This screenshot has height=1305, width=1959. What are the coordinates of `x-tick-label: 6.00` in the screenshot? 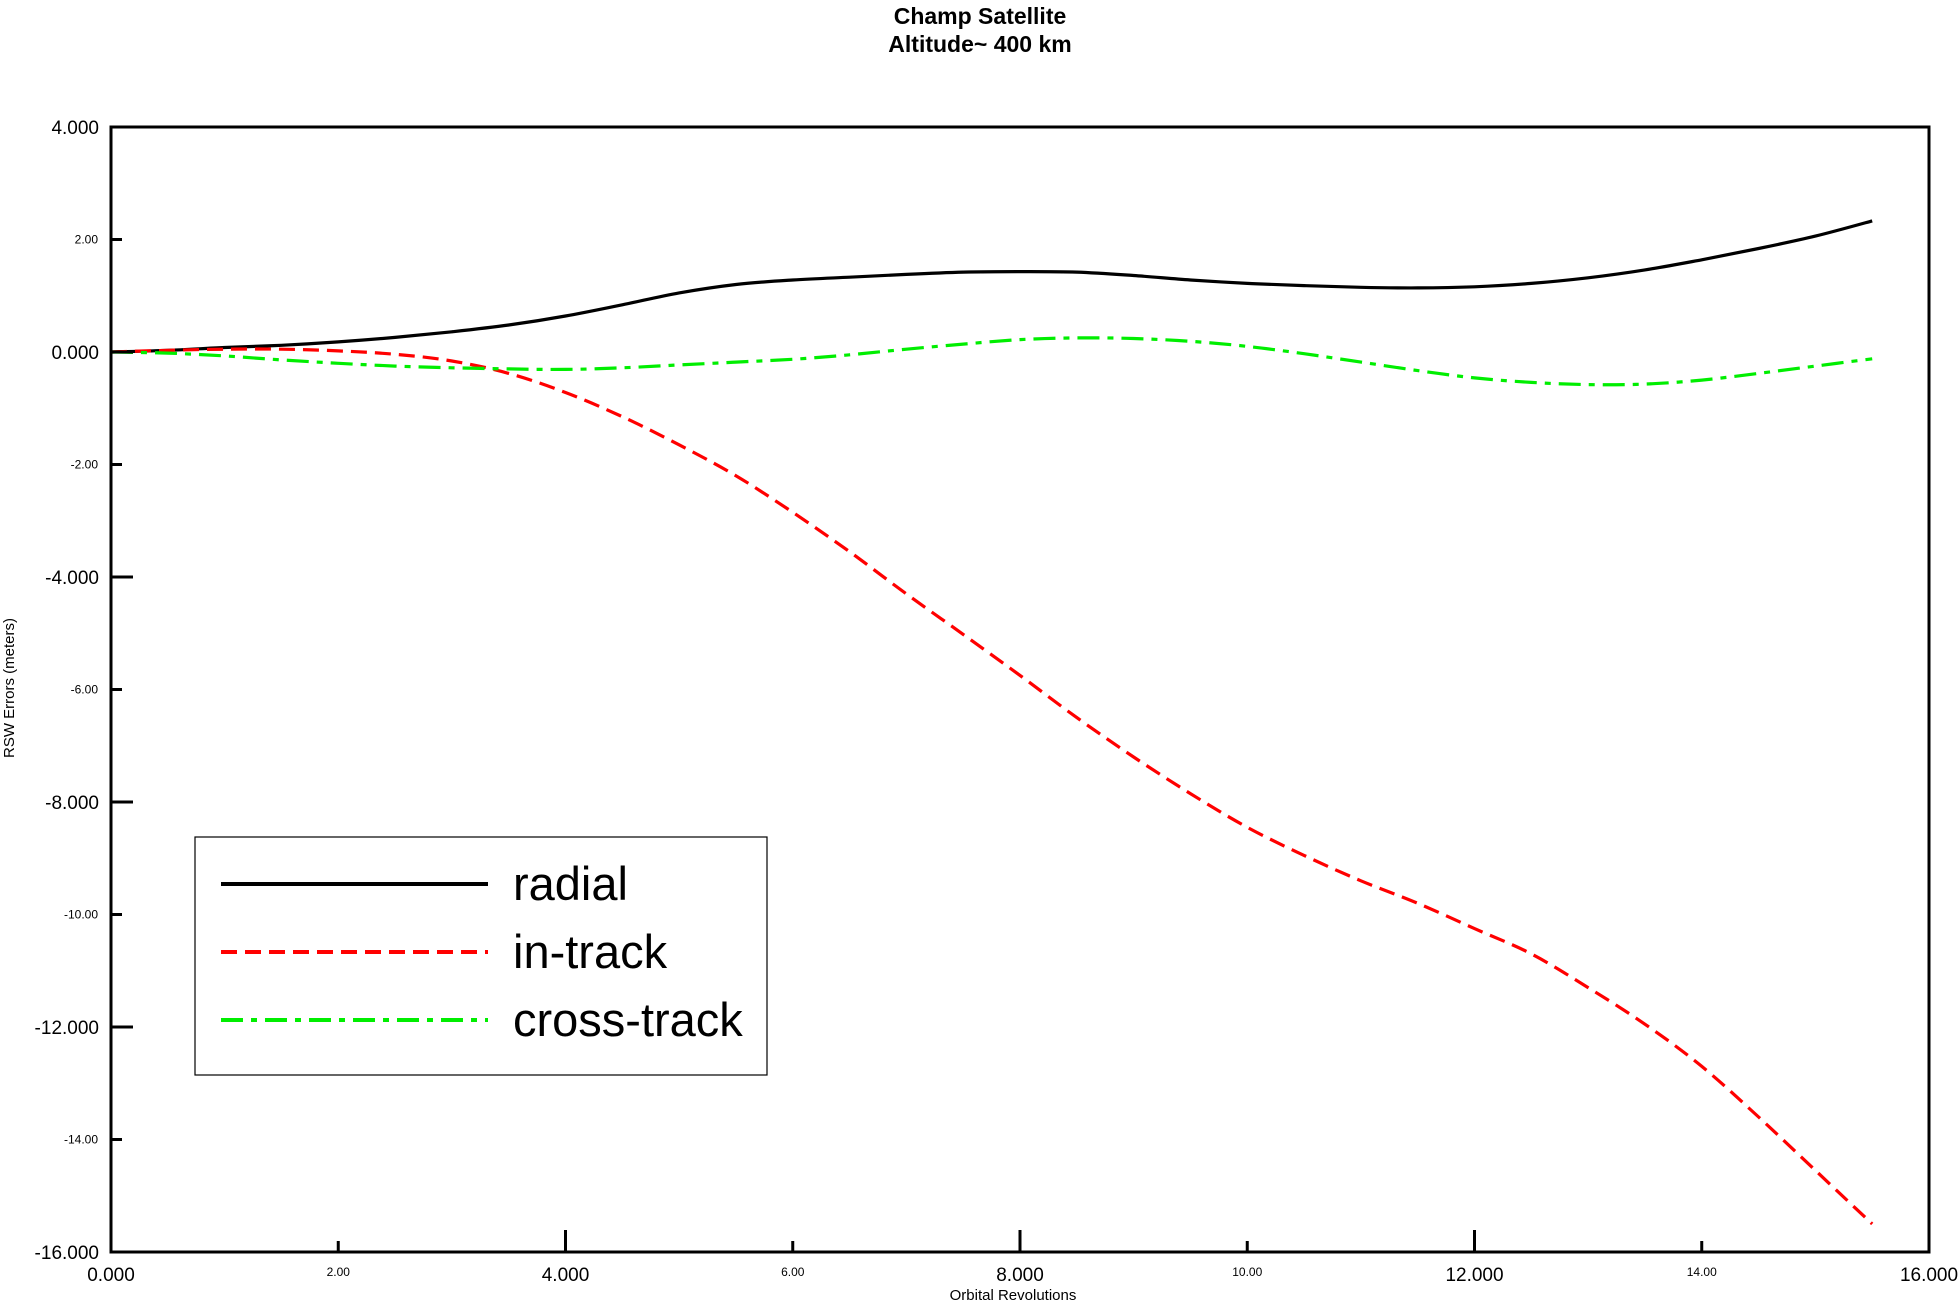 It's located at (793, 1272).